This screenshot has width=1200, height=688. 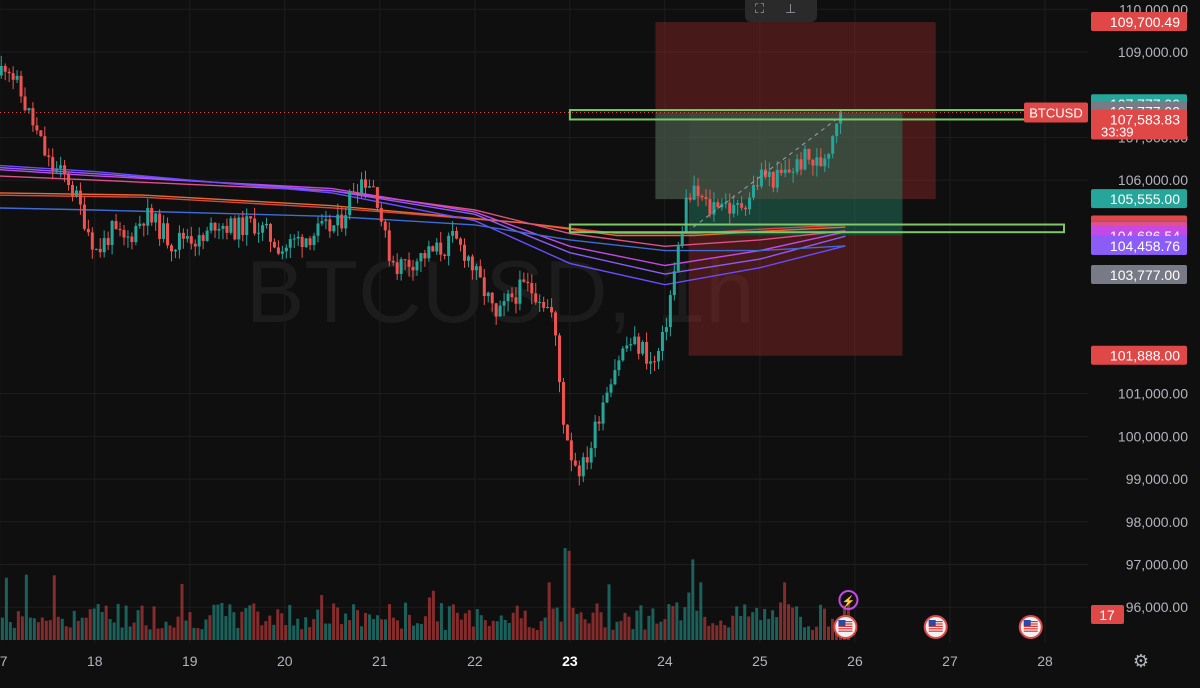 I want to click on volume-badge, so click(x=1107, y=614).